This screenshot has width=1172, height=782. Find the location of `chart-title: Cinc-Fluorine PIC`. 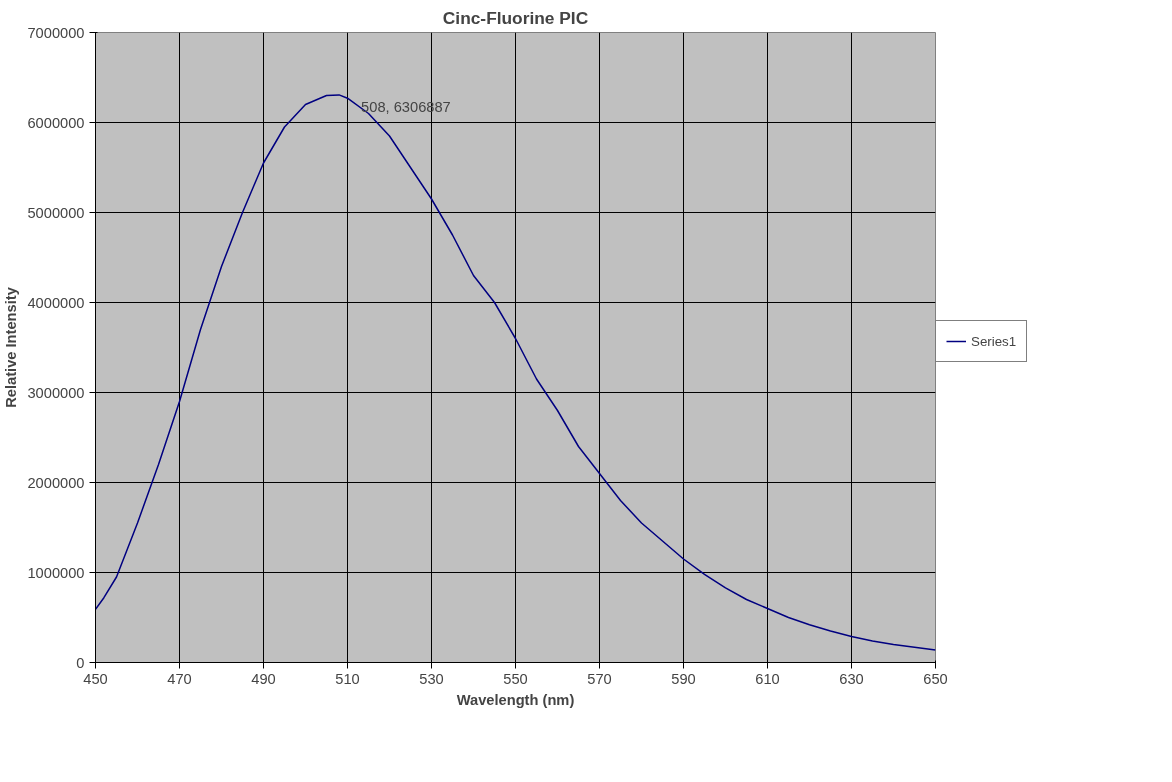

chart-title: Cinc-Fluorine PIC is located at coordinates (515, 17).